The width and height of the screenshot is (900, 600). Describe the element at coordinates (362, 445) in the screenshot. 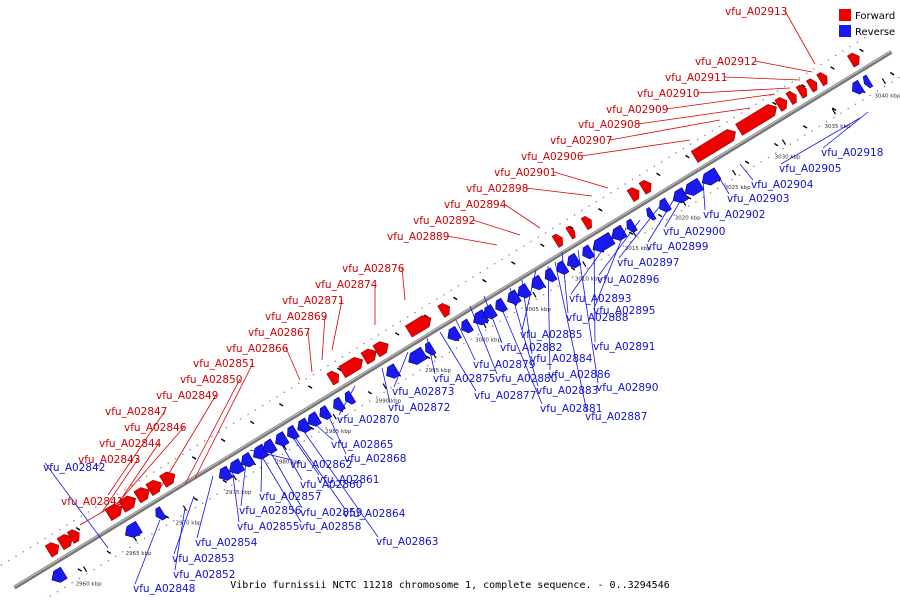

I see `reverse-gene-label: vfu_A02865` at that location.